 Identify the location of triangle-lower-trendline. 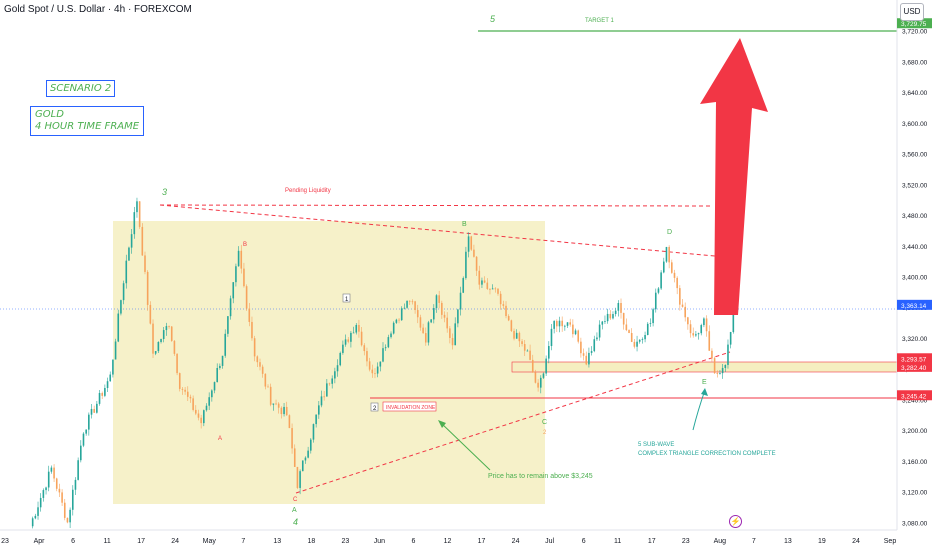
(513, 422).